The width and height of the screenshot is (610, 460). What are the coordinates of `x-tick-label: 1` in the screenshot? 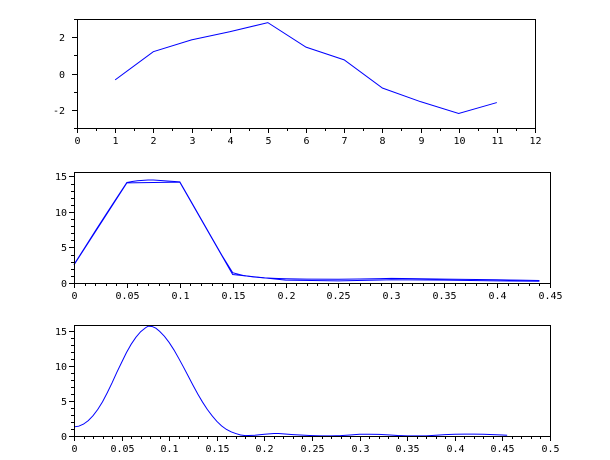 It's located at (115, 141).